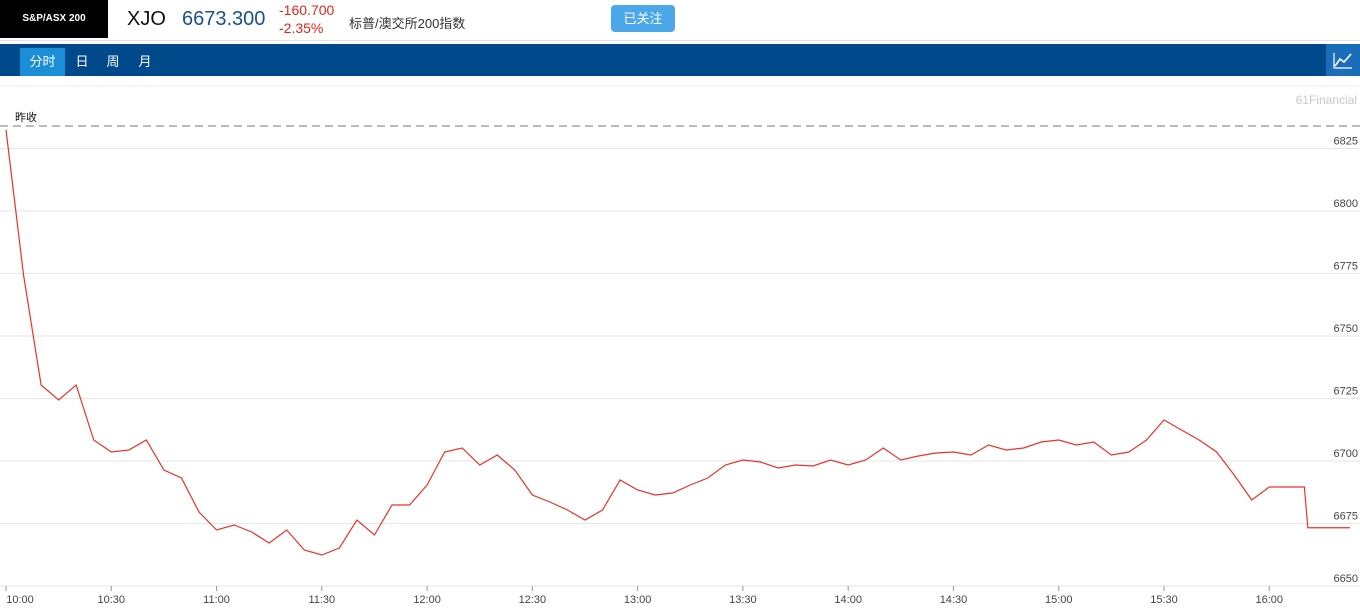 This screenshot has height=612, width=1360. Describe the element at coordinates (643, 18) in the screenshot. I see `follow-button: 已关注` at that location.